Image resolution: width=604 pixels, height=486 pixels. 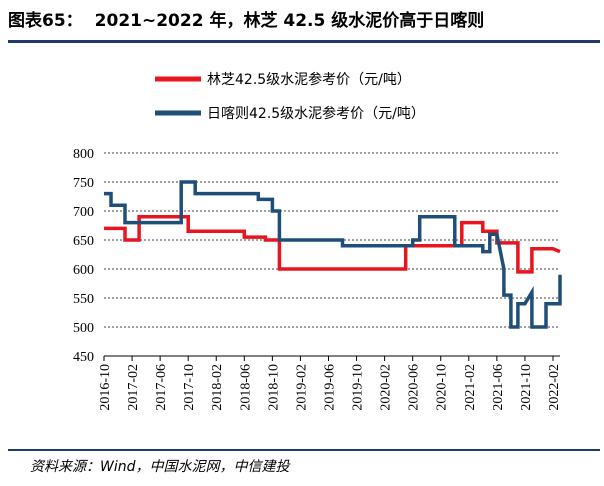 What do you see at coordinates (316, 113) in the screenshot?
I see `legend-label-2: 日喀则42.5级水泥参考价（元/吨）` at bounding box center [316, 113].